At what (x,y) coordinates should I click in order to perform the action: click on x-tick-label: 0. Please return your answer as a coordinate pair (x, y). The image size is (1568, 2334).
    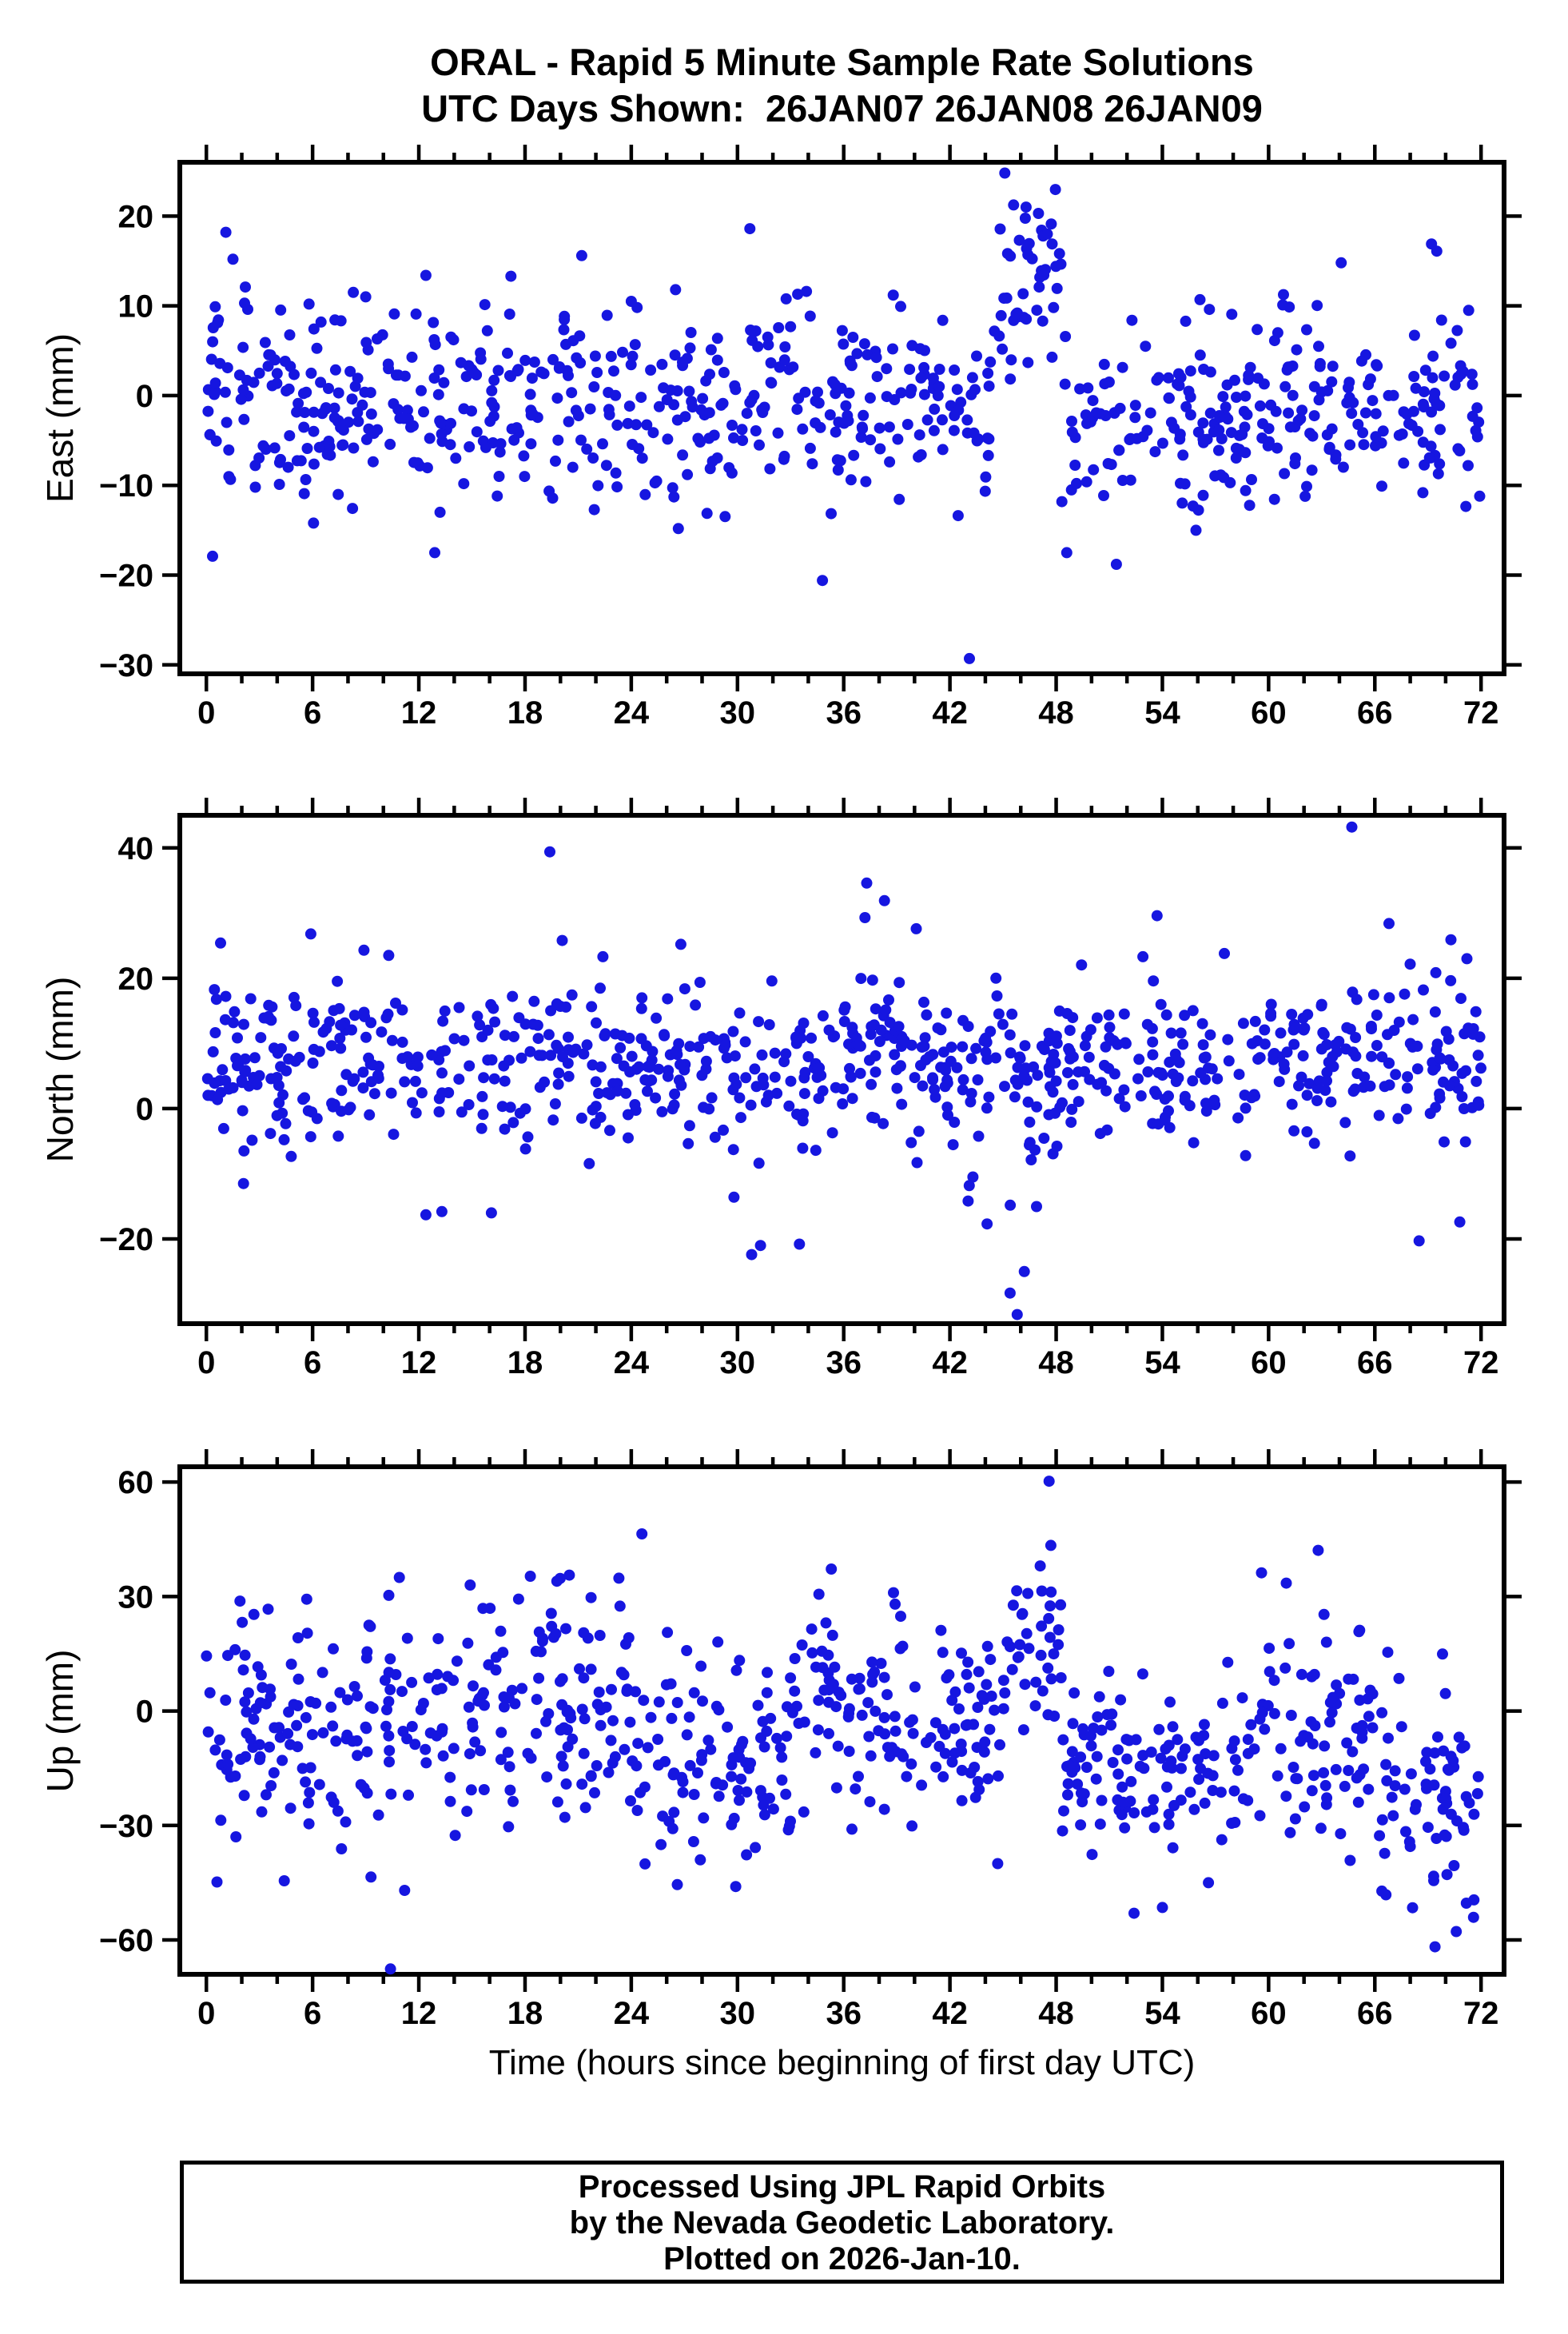
    Looking at the image, I should click on (206, 2013).